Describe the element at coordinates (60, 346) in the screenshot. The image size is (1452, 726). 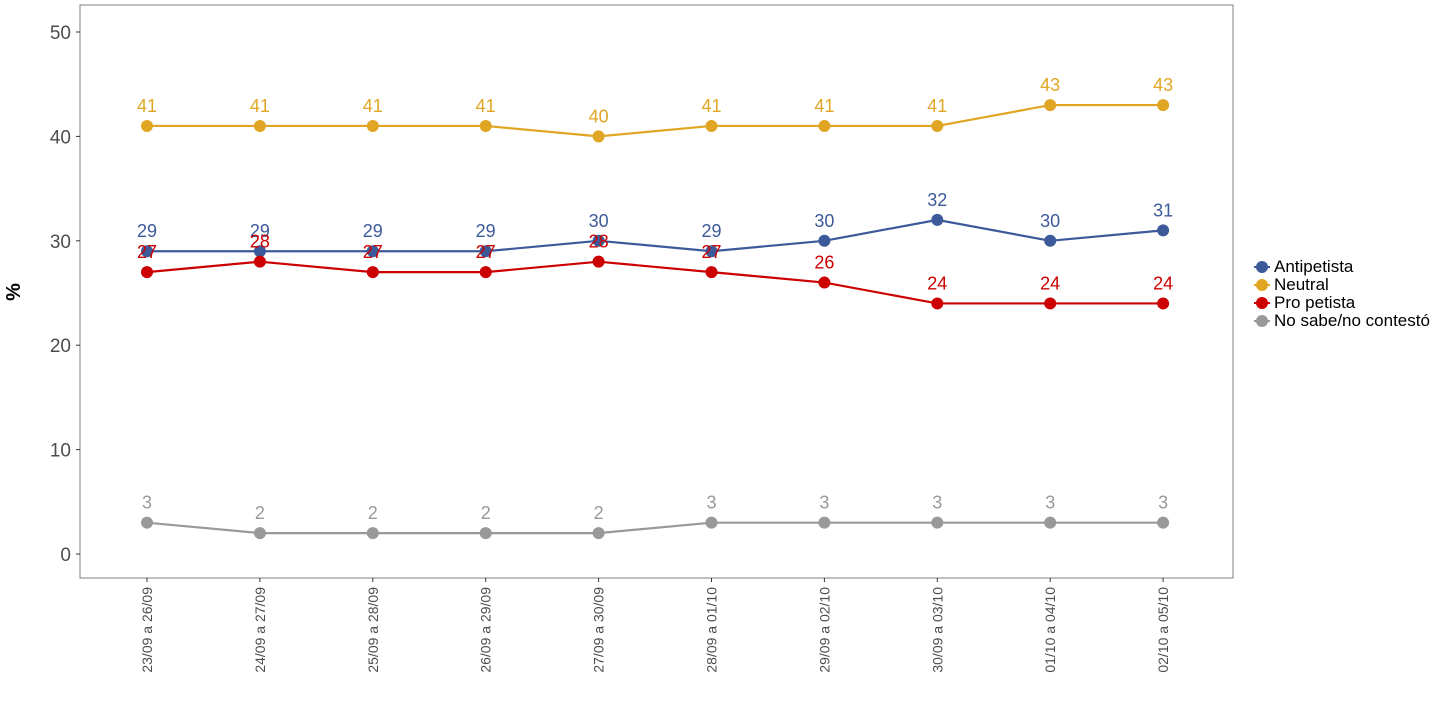
I see `y-tick-label: 20` at that location.